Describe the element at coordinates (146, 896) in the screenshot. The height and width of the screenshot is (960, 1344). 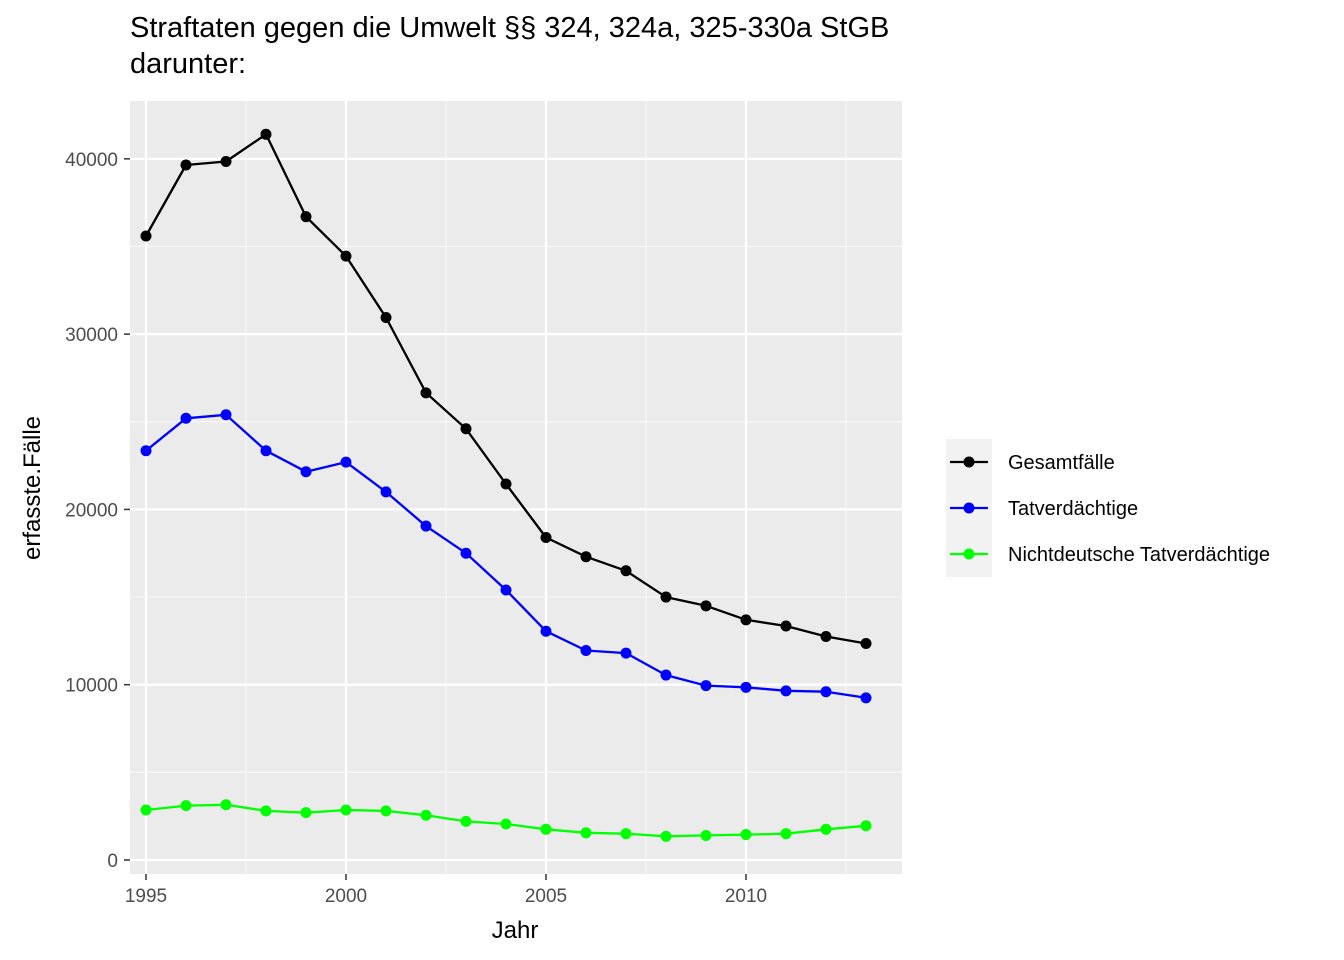
I see `x-tick-label: 1995` at that location.